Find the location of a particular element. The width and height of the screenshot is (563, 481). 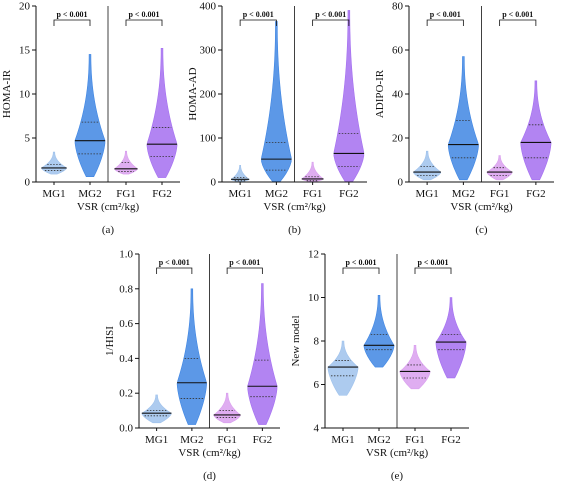

y-tick-label: 1.0 is located at coordinates (126, 255).